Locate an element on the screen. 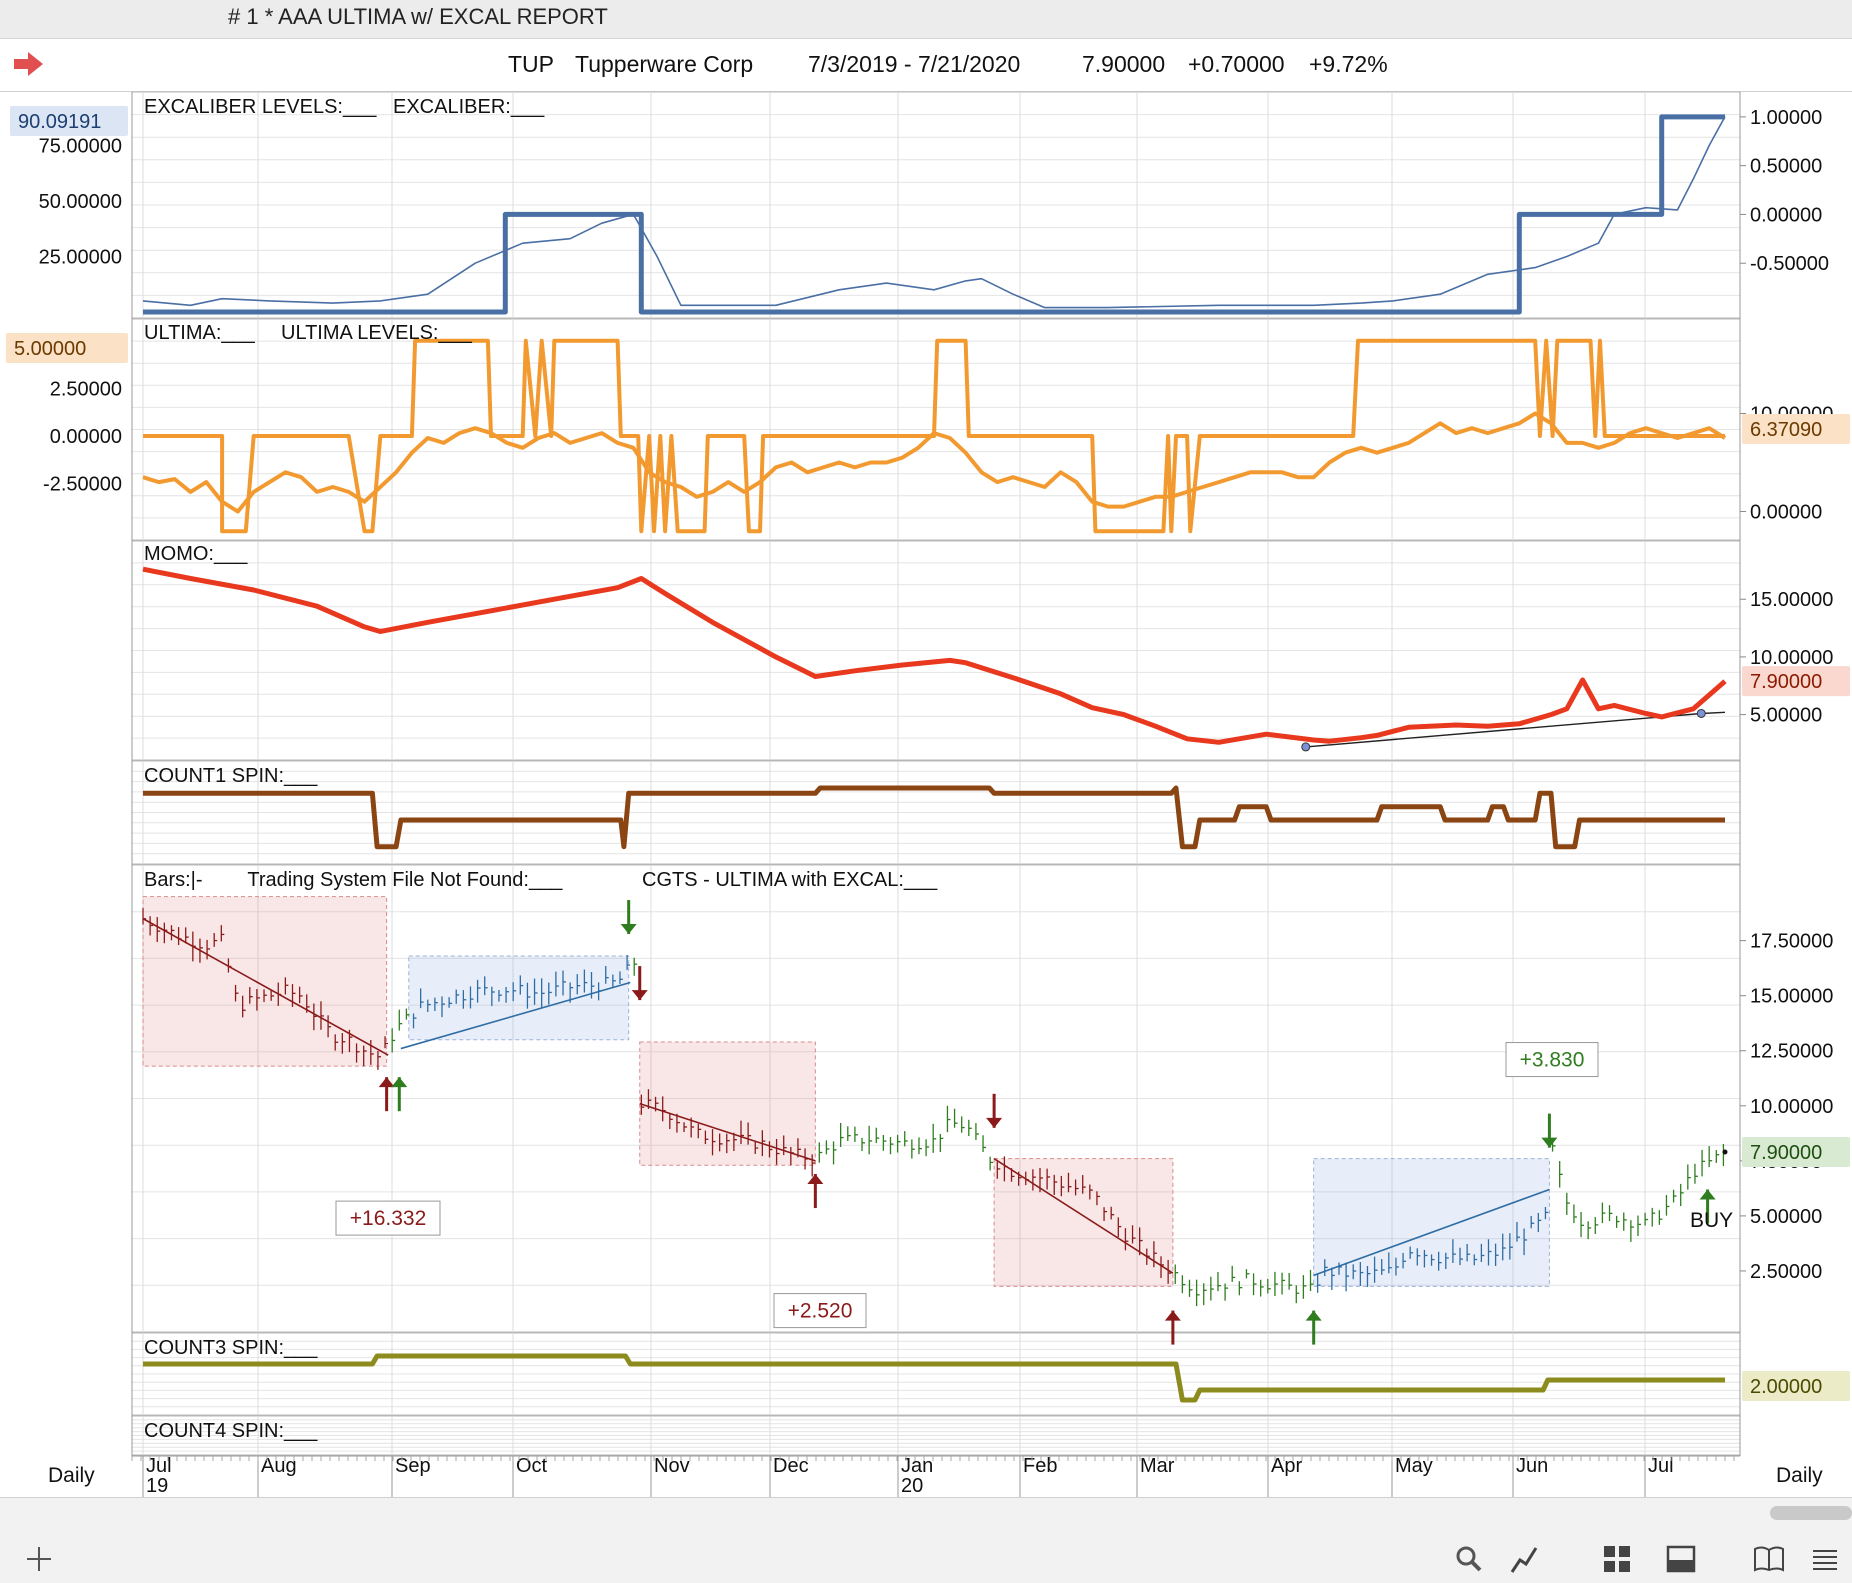 The height and width of the screenshot is (1583, 1852). right-tick-momo: 5.00000 is located at coordinates (1786, 716).